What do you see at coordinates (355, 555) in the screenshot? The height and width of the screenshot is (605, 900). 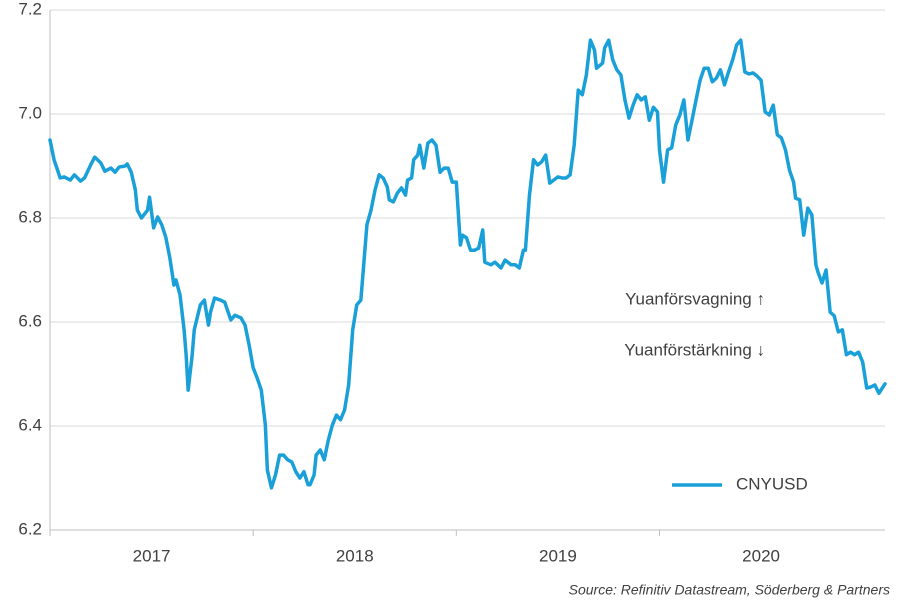 I see `x-tick-label: 2018` at bounding box center [355, 555].